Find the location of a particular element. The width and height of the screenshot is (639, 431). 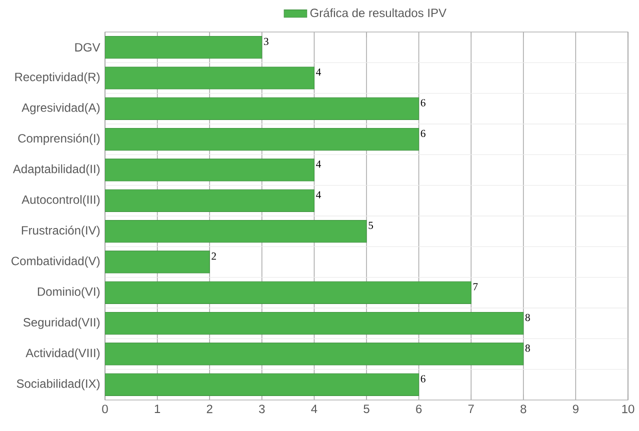

x-tick-label: 8 is located at coordinates (523, 409).